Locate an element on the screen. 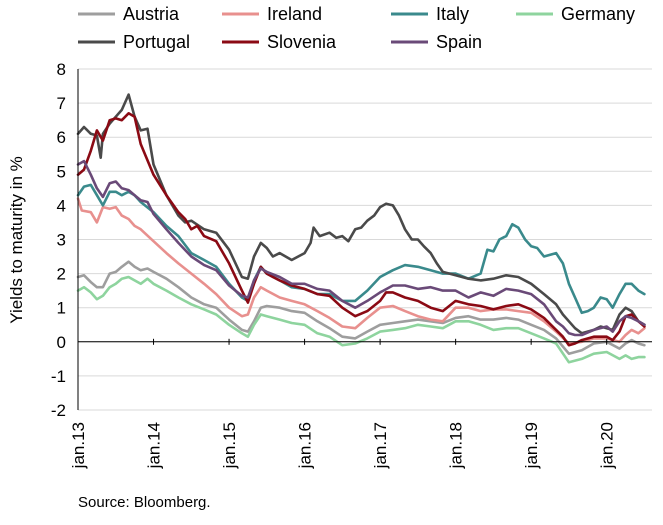  legend-label-spain: Spain is located at coordinates (459, 42).